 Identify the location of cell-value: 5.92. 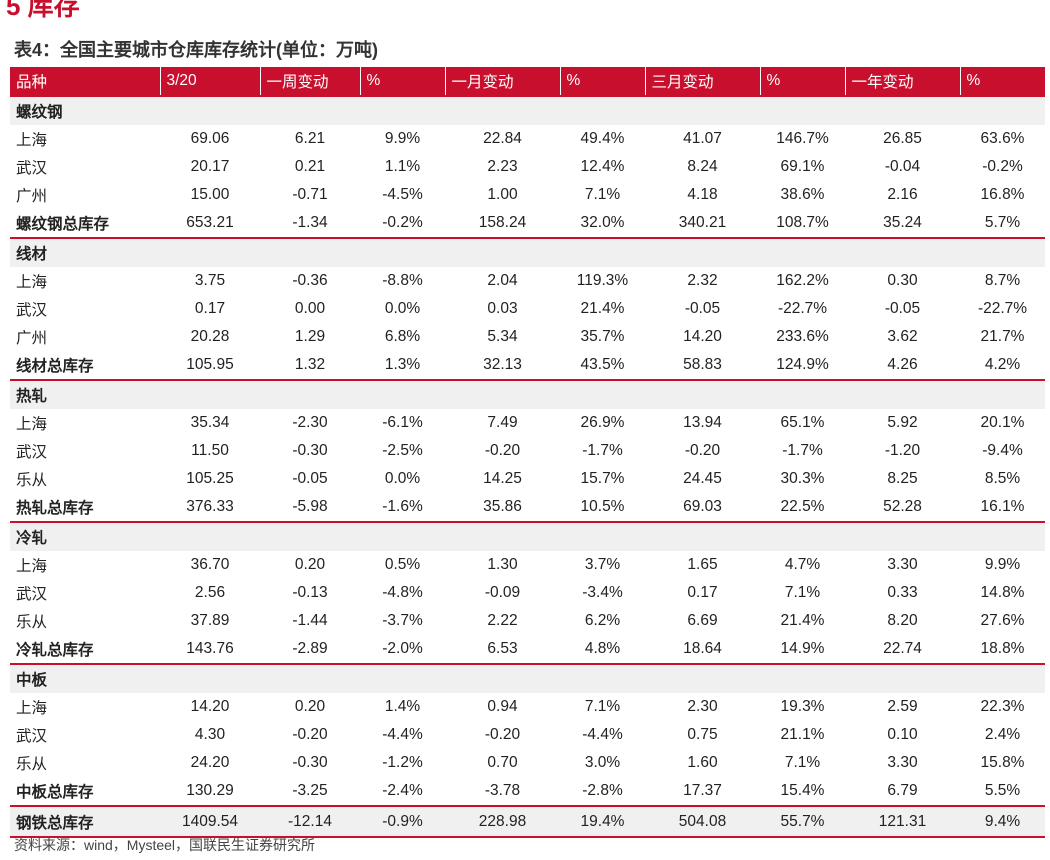
(902, 422).